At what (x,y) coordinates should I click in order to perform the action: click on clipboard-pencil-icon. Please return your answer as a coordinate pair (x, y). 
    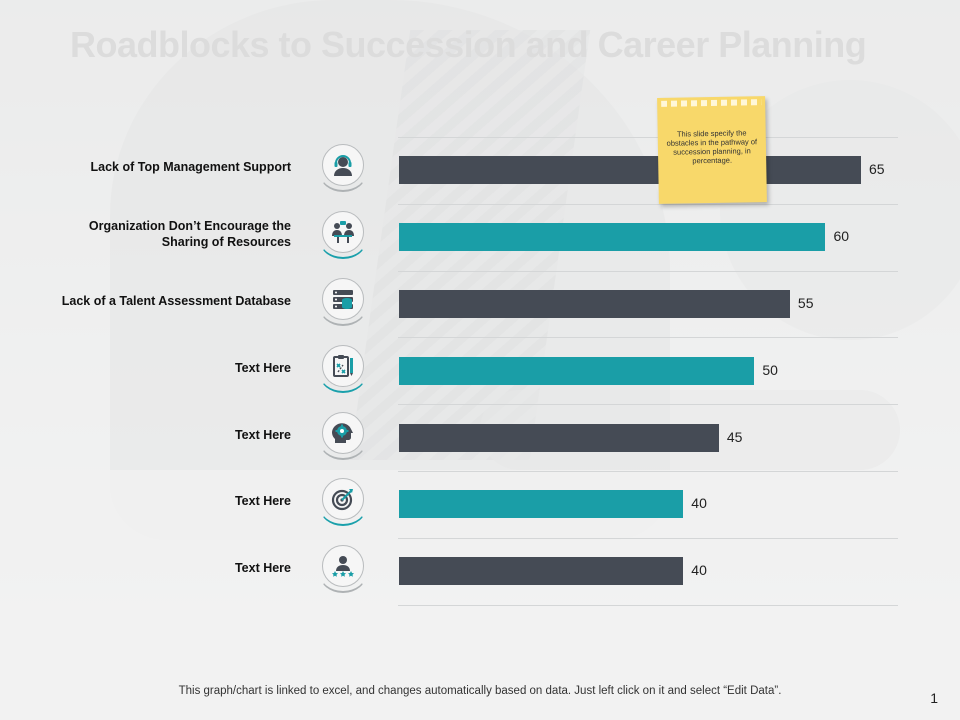
    Looking at the image, I should click on (343, 368).